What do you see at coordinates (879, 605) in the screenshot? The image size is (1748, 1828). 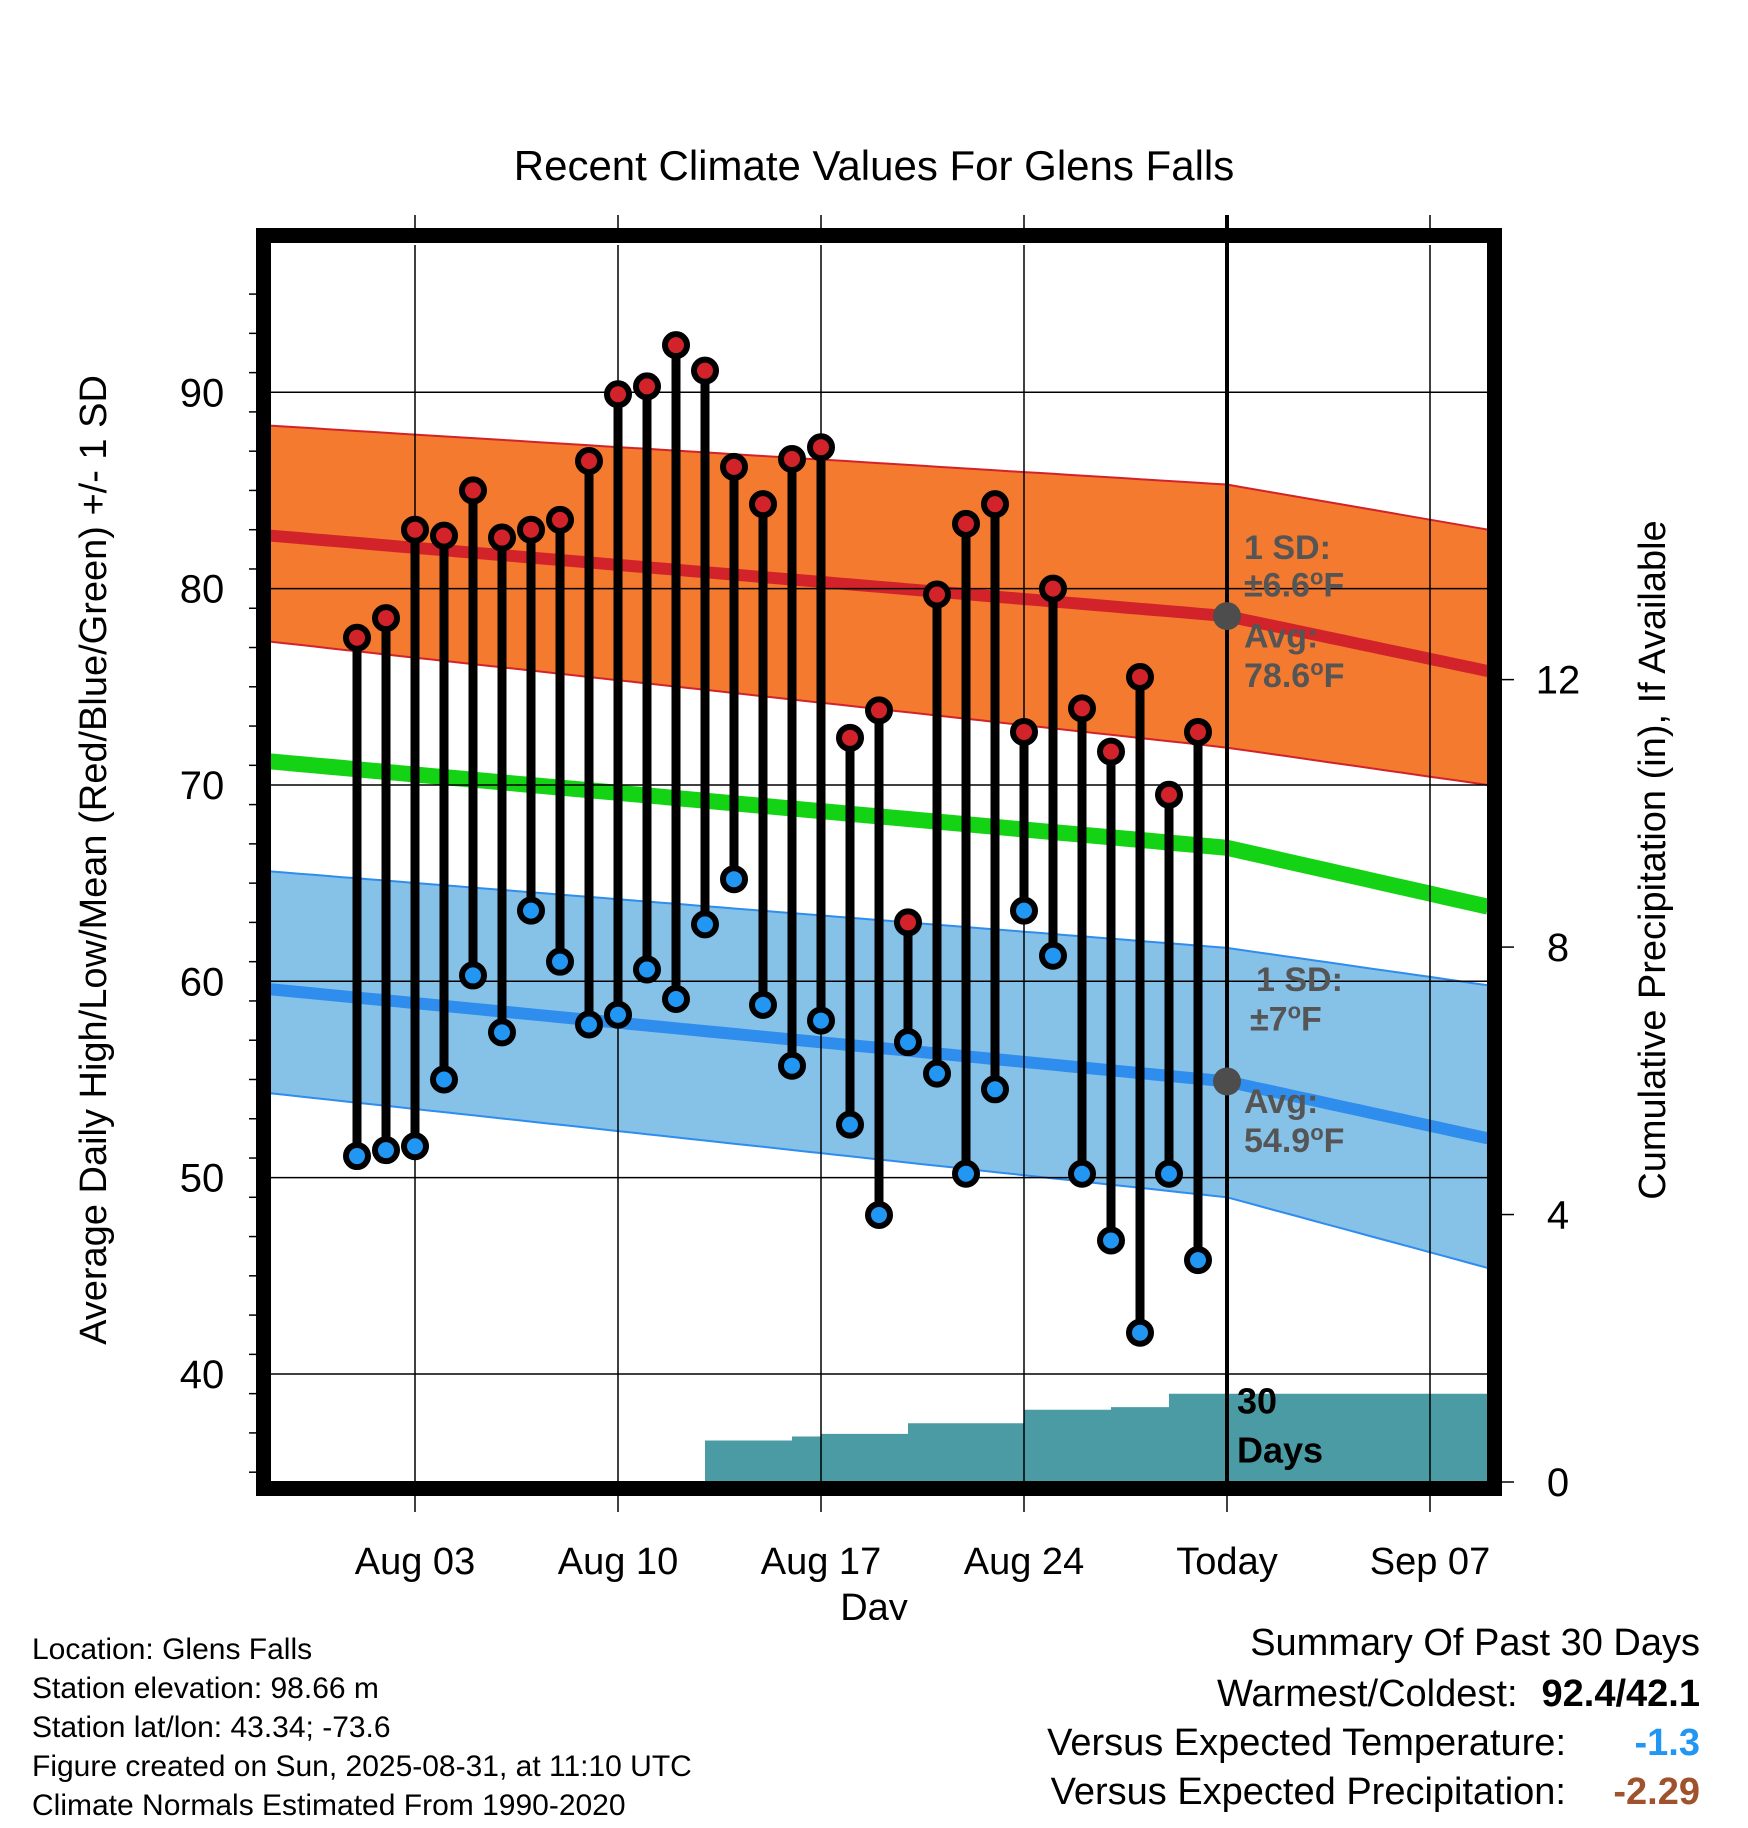 I see `high-sd-band` at bounding box center [879, 605].